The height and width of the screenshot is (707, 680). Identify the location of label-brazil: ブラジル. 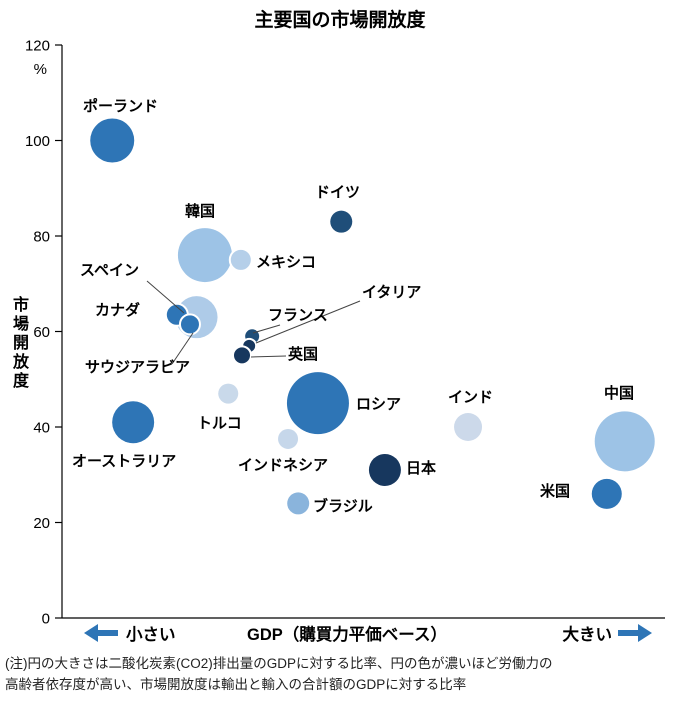
(343, 506).